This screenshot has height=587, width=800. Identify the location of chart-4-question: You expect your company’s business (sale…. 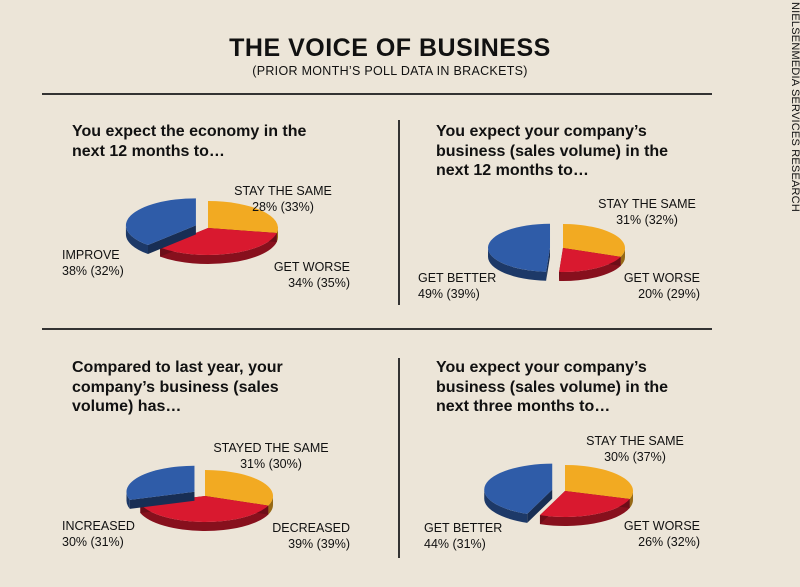
(552, 387).